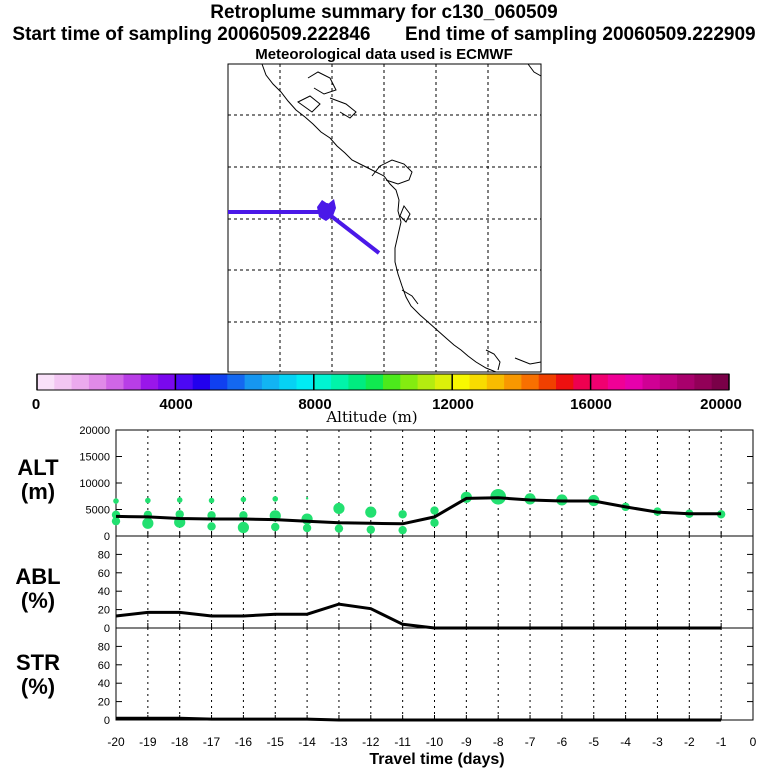  Describe the element at coordinates (38, 662) in the screenshot. I see `str-ylabel: STR` at that location.